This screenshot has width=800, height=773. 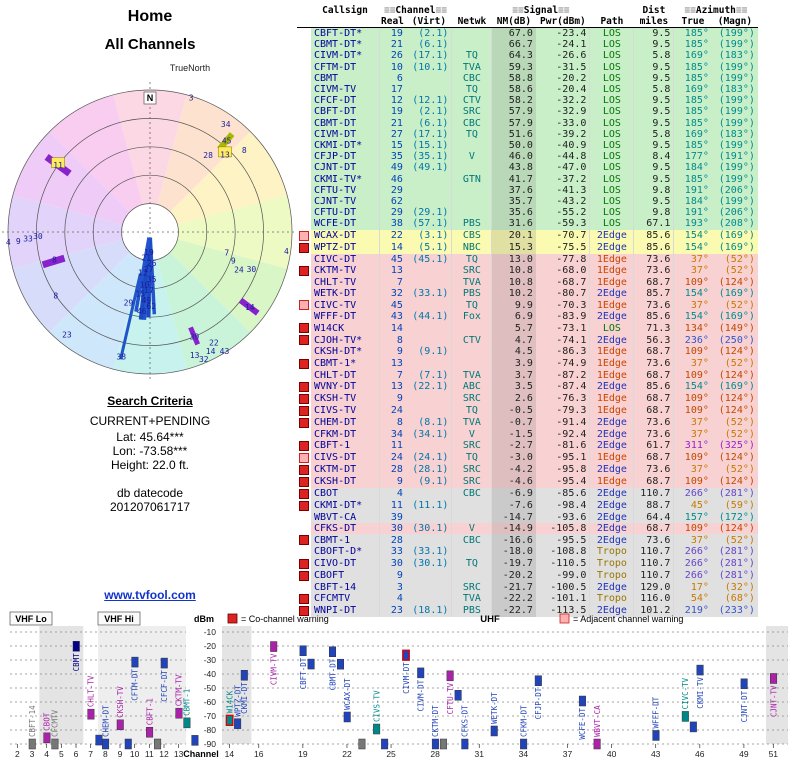 I want to click on search-mode: CURRENT+PENDING, so click(x=150, y=421).